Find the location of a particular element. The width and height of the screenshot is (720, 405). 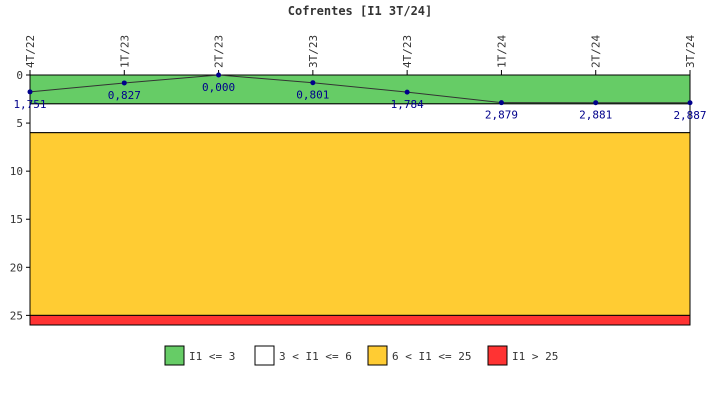

x-tick-label: 3T/23 is located at coordinates (313, 51).